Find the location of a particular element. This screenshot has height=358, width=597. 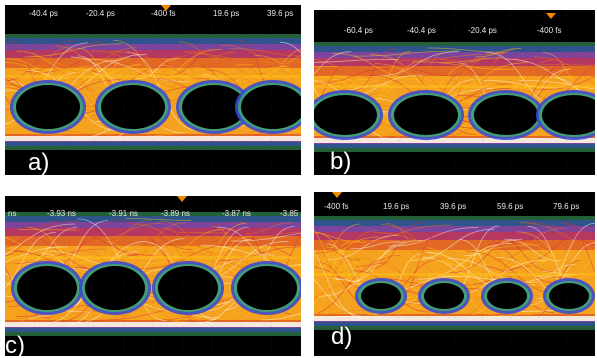

time-tick: -400 fs is located at coordinates (163, 13).